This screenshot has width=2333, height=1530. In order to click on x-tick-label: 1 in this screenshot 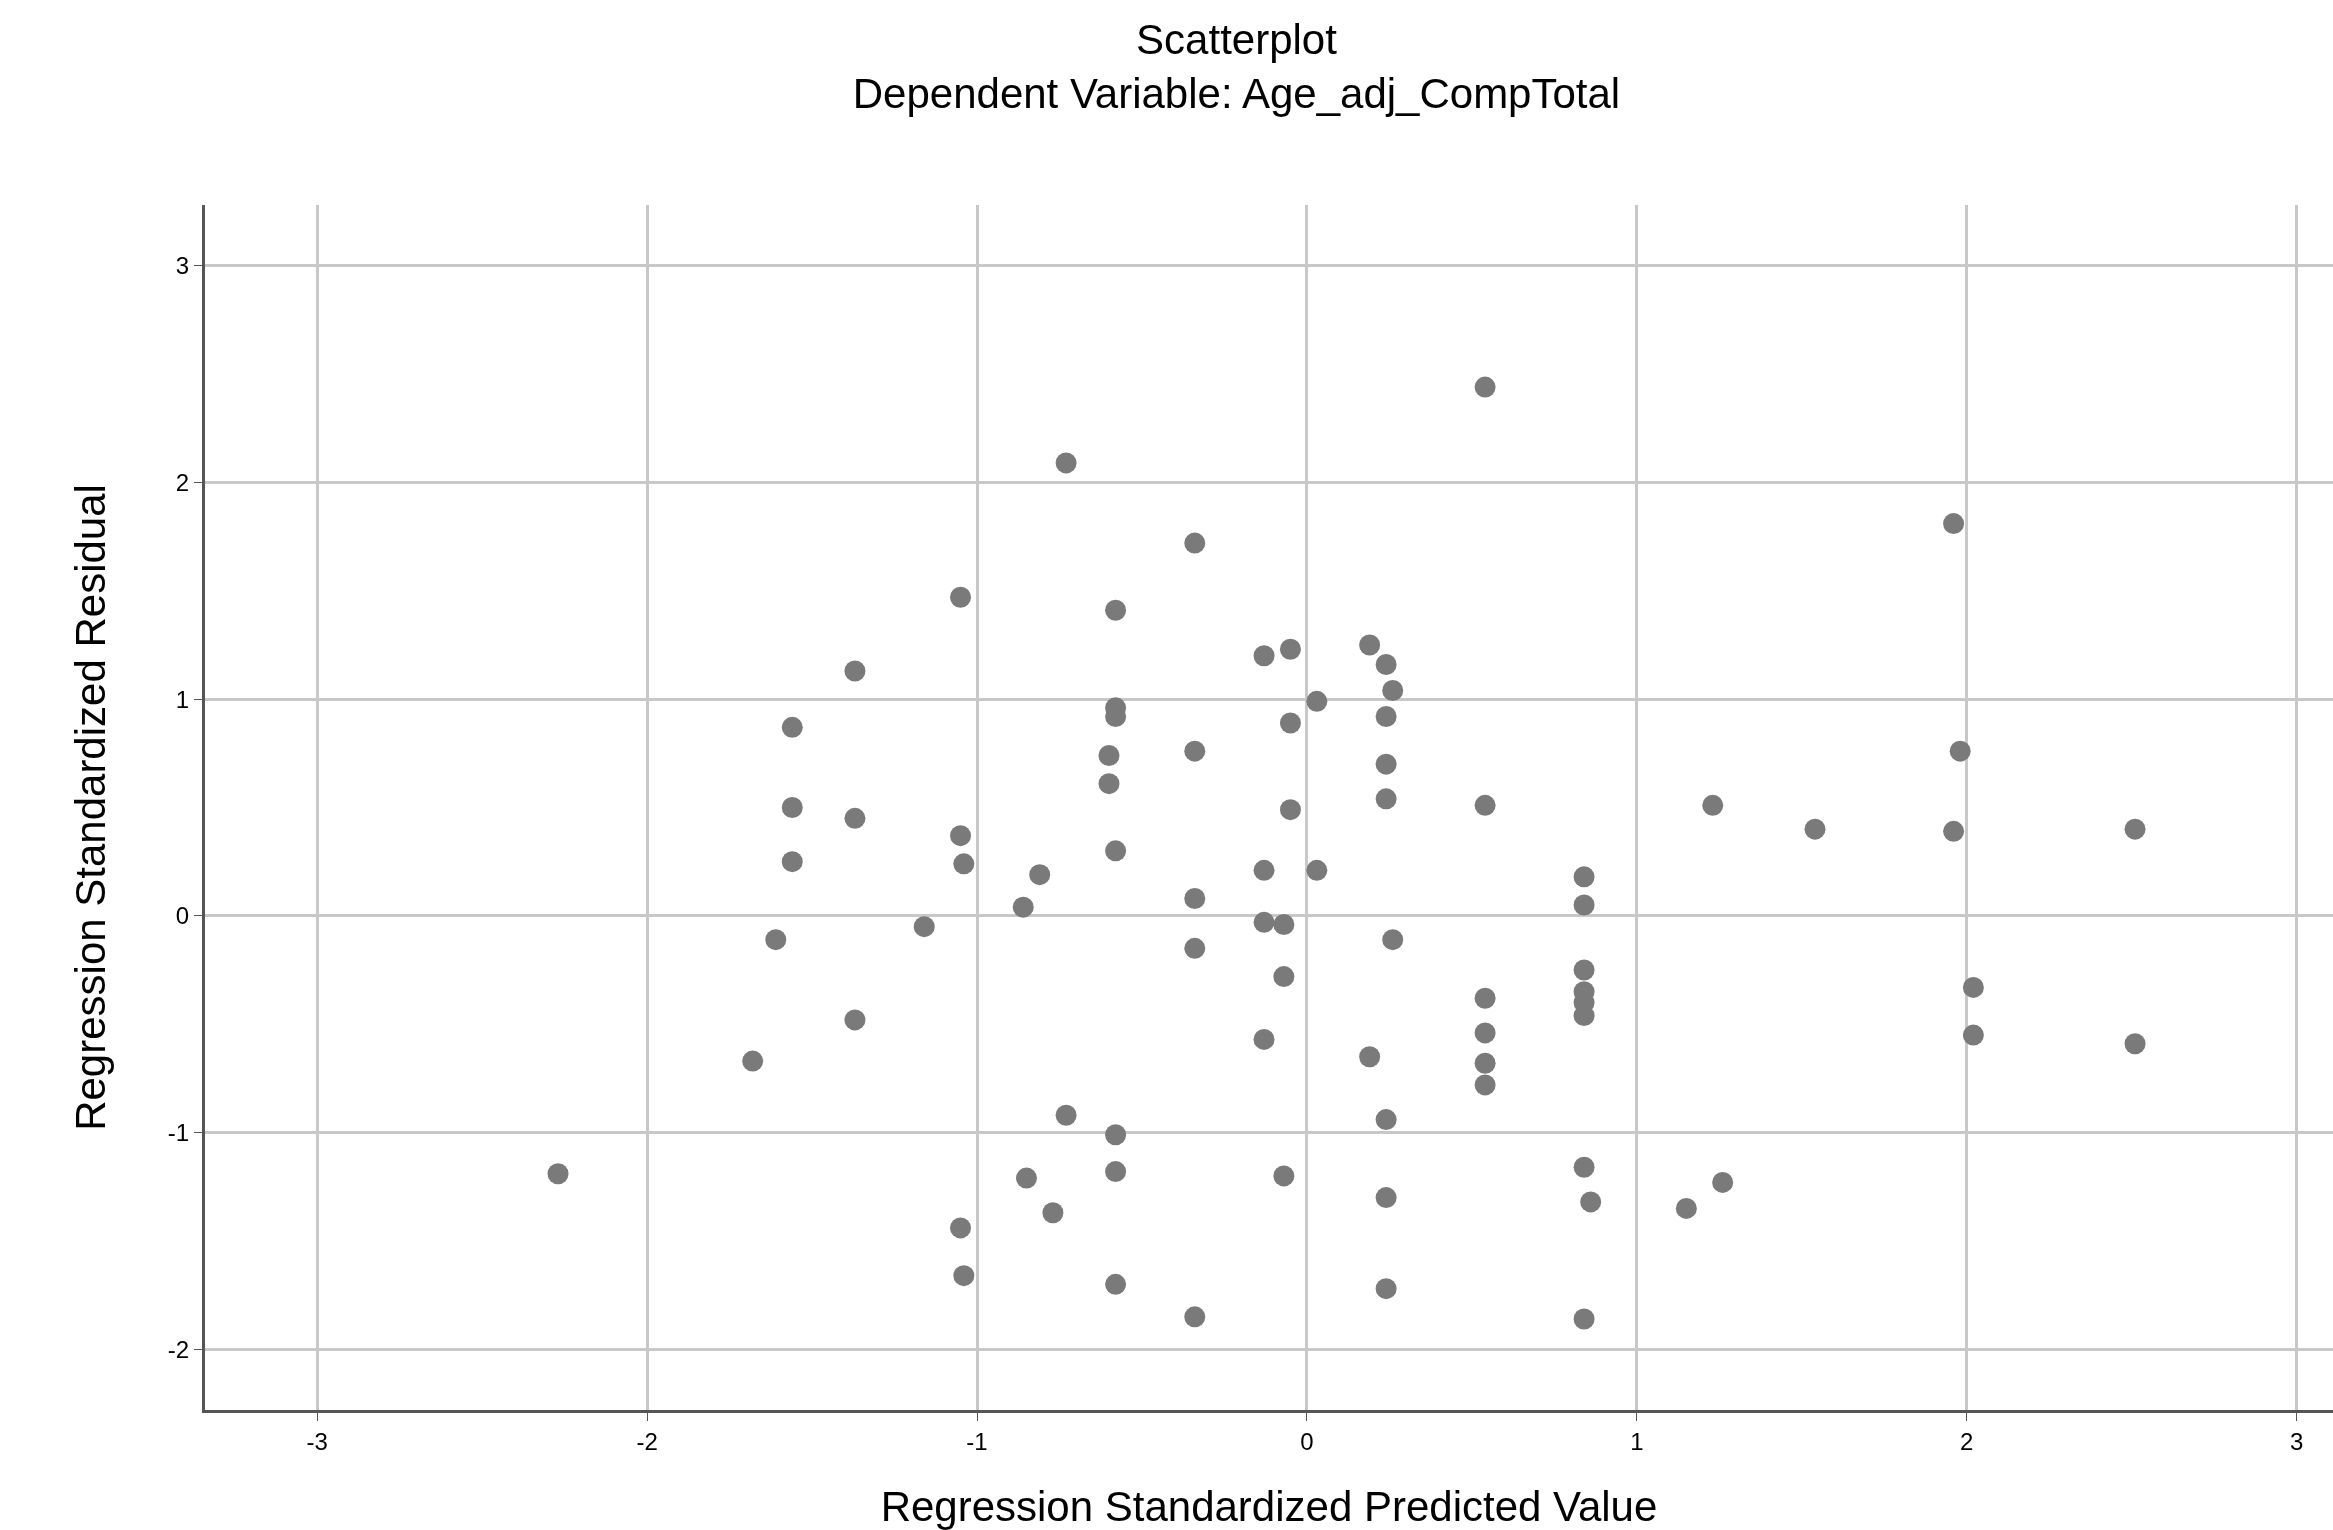, I will do `click(1637, 1441)`.